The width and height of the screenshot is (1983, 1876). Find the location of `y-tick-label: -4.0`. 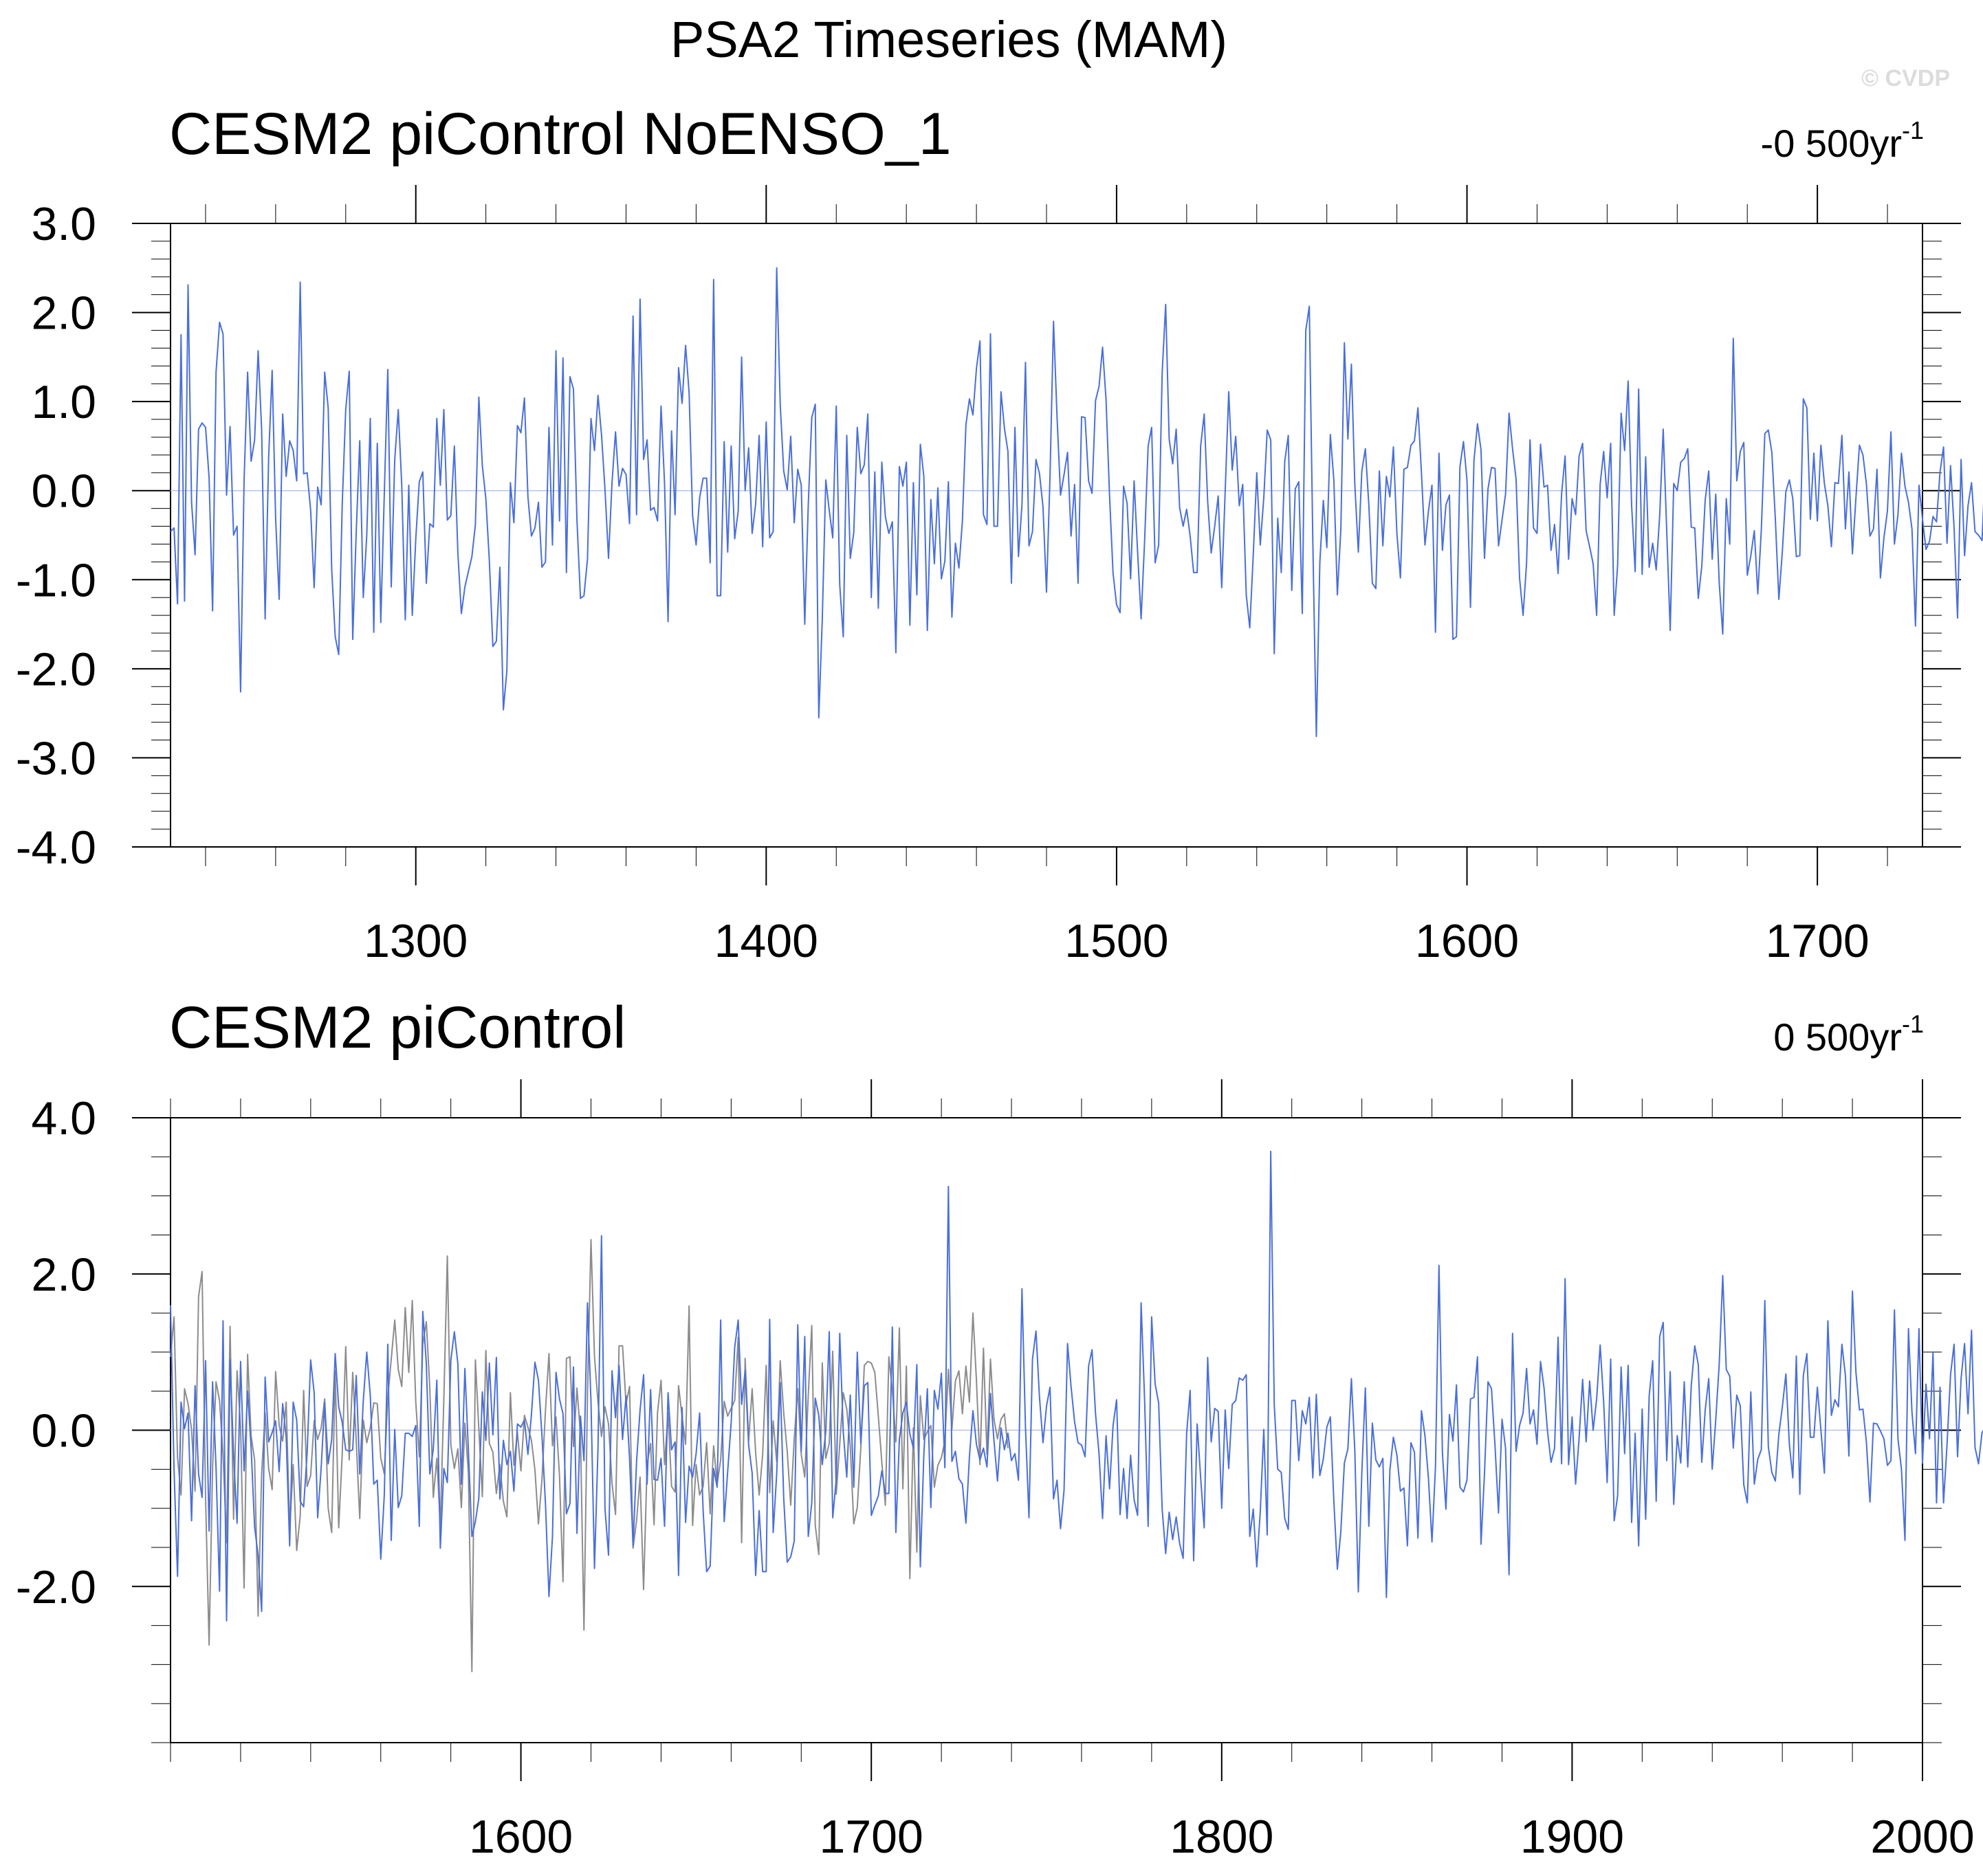

y-tick-label: -4.0 is located at coordinates (56, 847).